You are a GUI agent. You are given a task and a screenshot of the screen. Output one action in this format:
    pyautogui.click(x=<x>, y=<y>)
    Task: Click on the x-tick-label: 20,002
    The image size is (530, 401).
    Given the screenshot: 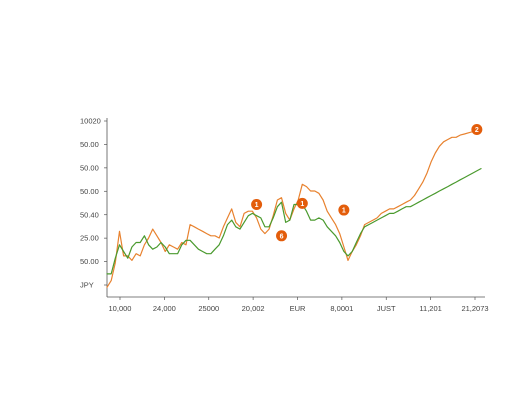 What is the action you would take?
    pyautogui.click(x=253, y=308)
    